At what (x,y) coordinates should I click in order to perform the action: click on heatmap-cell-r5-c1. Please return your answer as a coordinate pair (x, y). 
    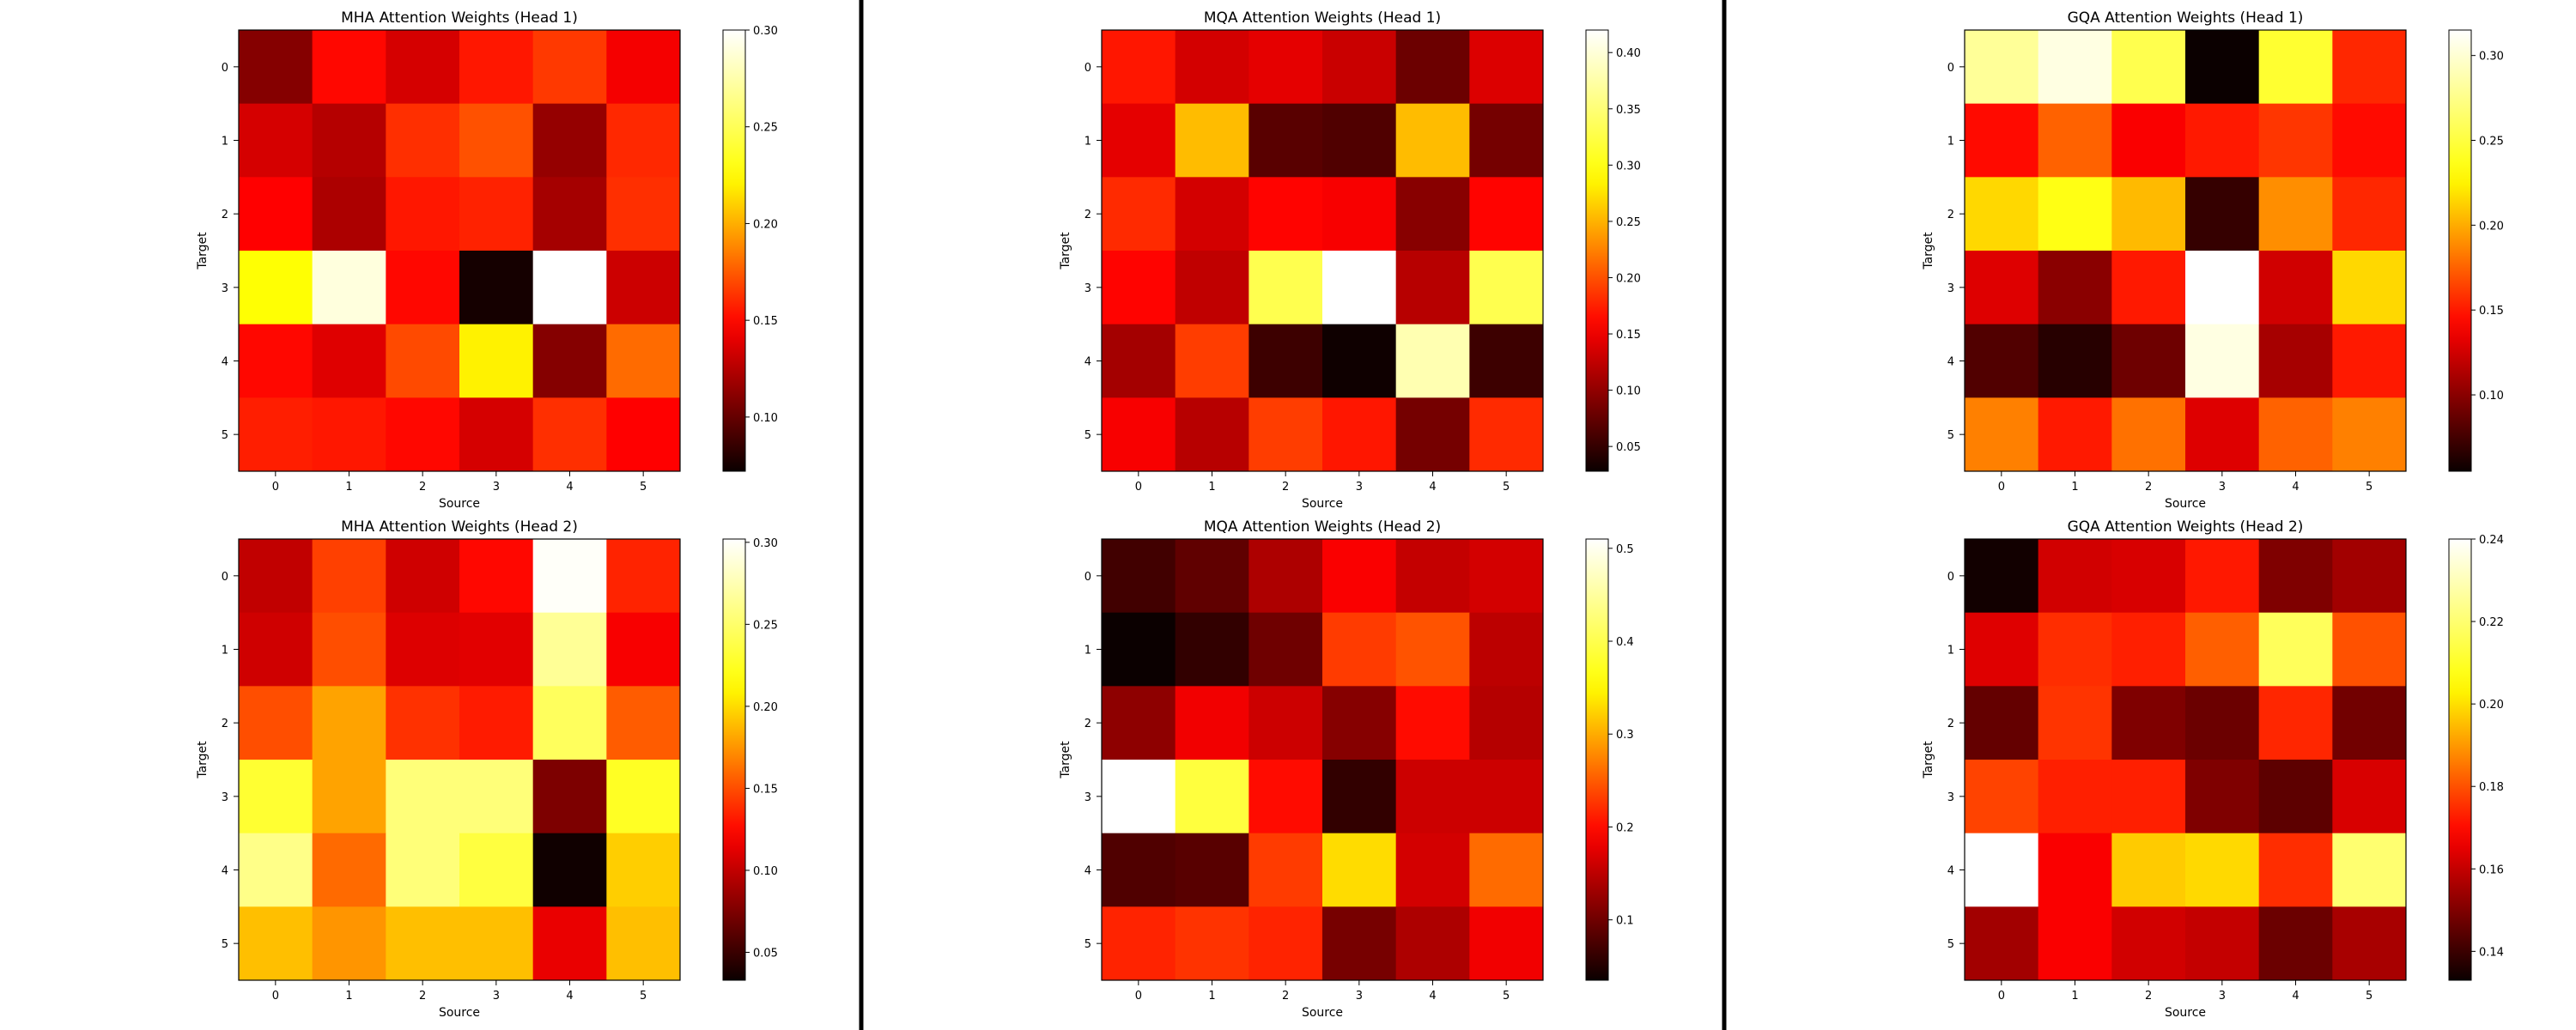
    Looking at the image, I should click on (1212, 434).